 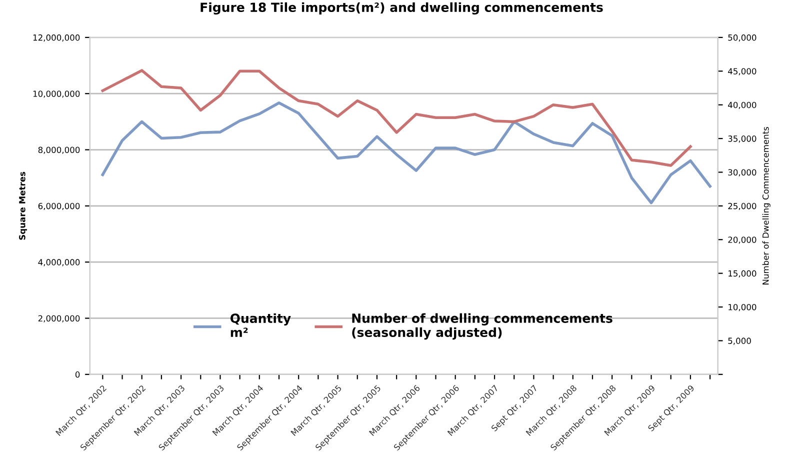 I want to click on y-tick-label: 6,000,000, so click(x=59, y=206).